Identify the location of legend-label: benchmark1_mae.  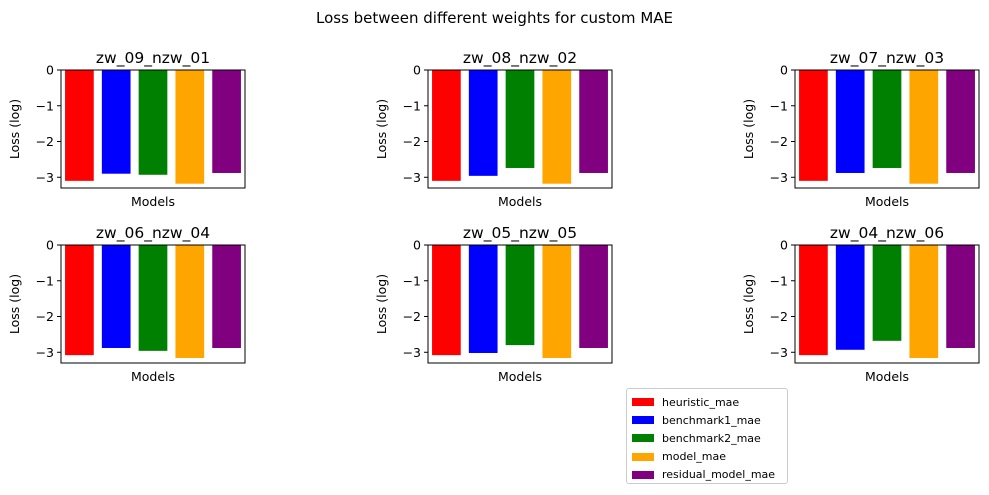
(711, 420).